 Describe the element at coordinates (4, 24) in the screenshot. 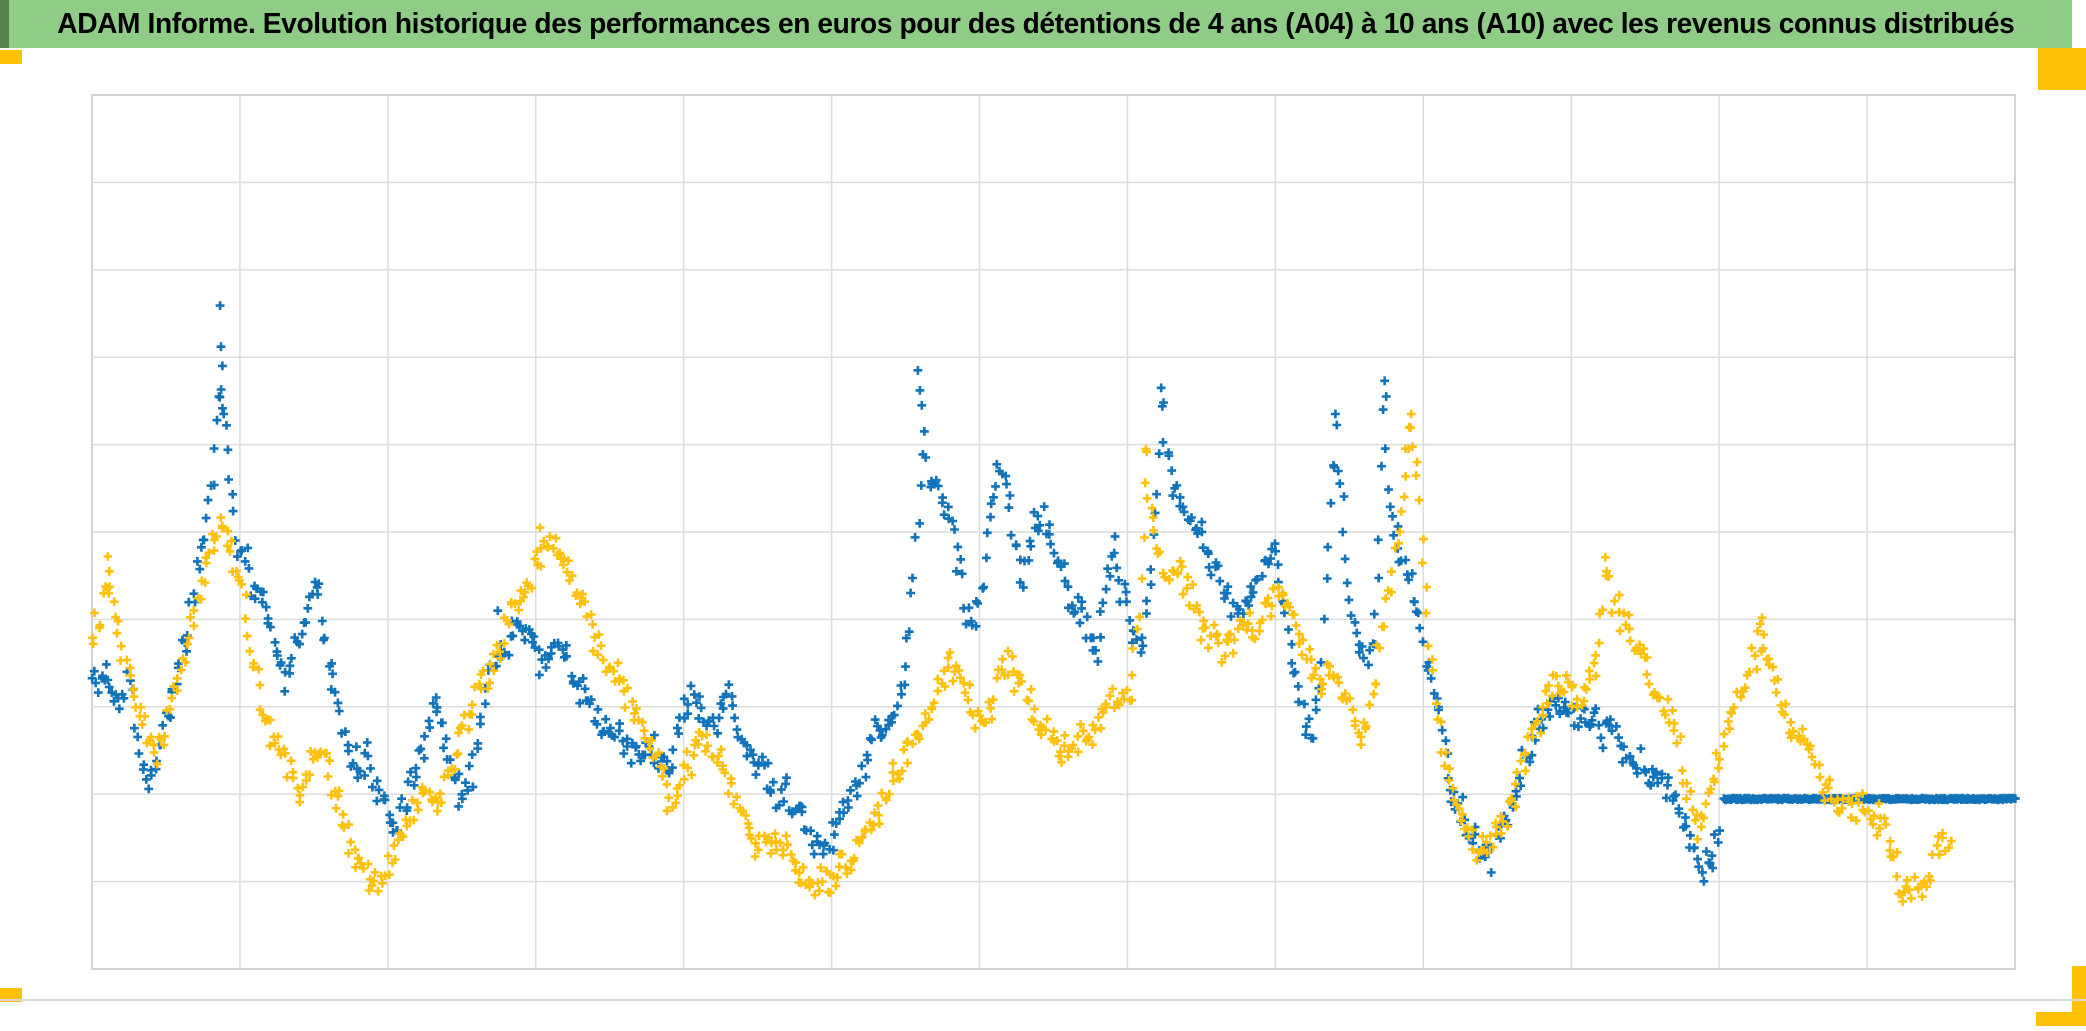

I see `title-bar-edge` at that location.